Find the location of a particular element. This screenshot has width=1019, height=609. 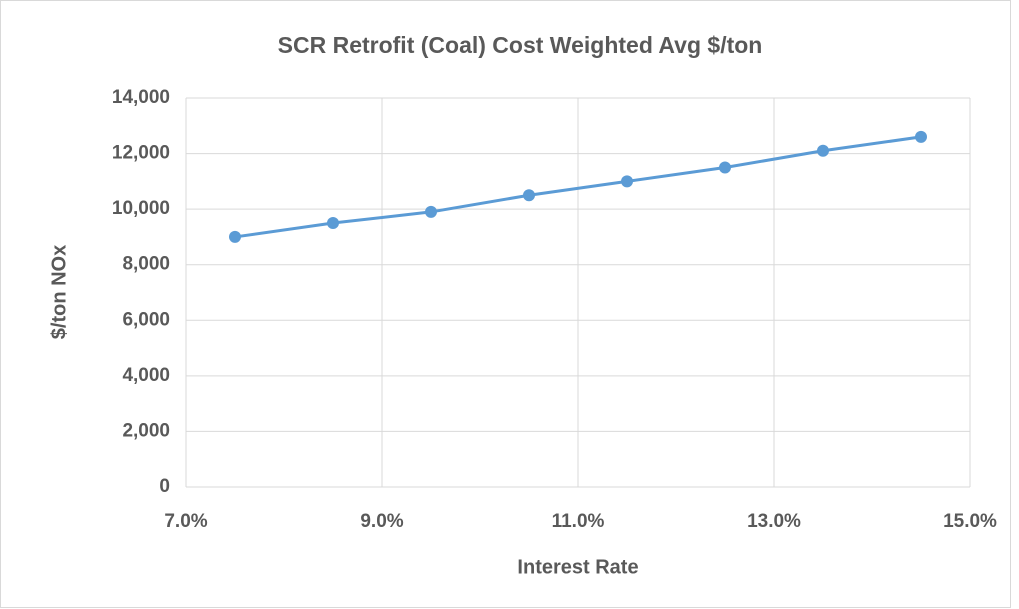

x-tick-label: 11.0% is located at coordinates (578, 521).